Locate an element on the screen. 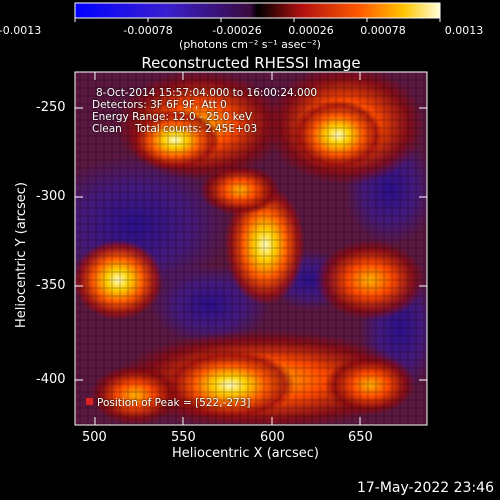 This screenshot has width=500, height=500. colorbar-tick: -0.00026 is located at coordinates (237, 30).